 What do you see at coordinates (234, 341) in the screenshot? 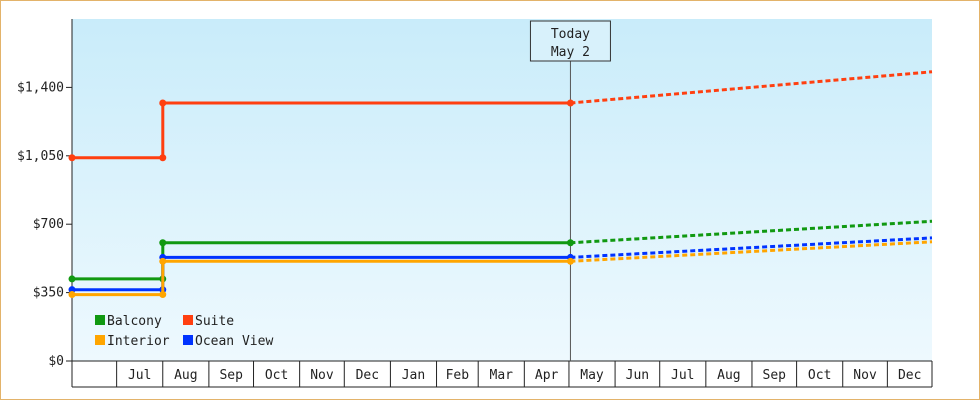
I see `legend-label: Ocean View` at bounding box center [234, 341].